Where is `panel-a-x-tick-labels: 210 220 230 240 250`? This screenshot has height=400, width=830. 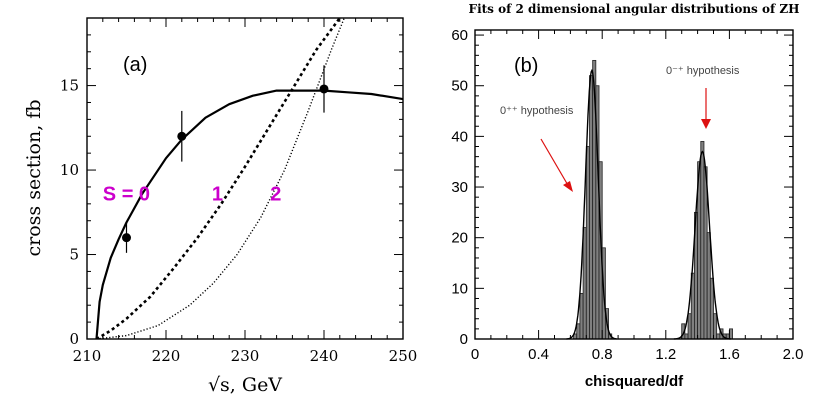
panel-a-x-tick-labels: 210 220 230 240 250 is located at coordinates (245, 356).